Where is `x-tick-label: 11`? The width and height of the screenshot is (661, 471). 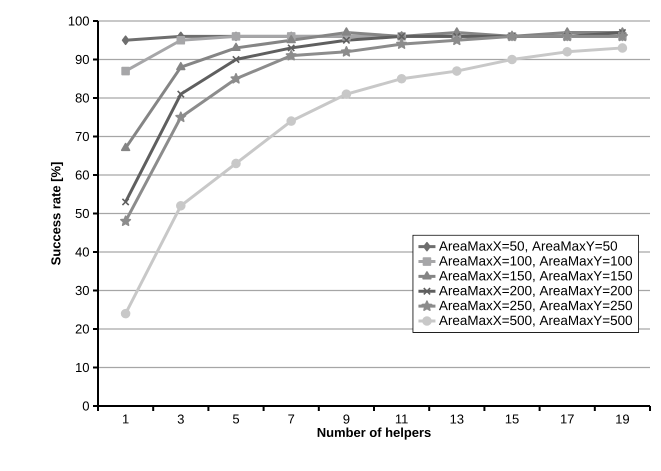 x-tick-label: 11 is located at coordinates (402, 419).